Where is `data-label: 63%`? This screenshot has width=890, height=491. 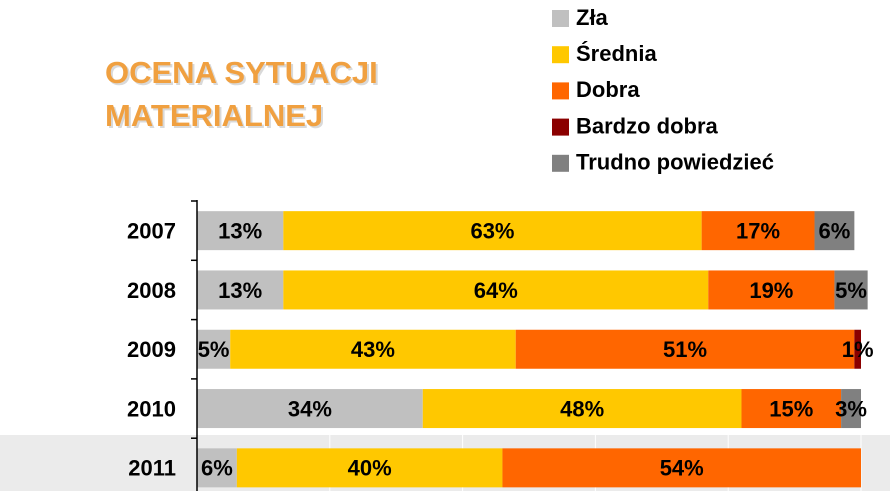
data-label: 63% is located at coordinates (492, 230).